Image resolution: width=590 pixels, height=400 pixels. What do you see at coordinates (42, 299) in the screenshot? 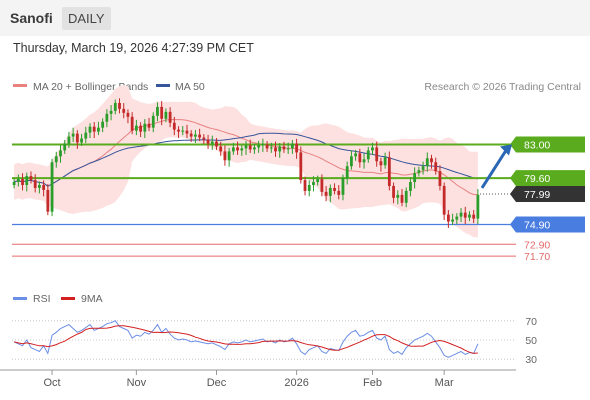
I see `legend-rsi-label: RSI` at bounding box center [42, 299].